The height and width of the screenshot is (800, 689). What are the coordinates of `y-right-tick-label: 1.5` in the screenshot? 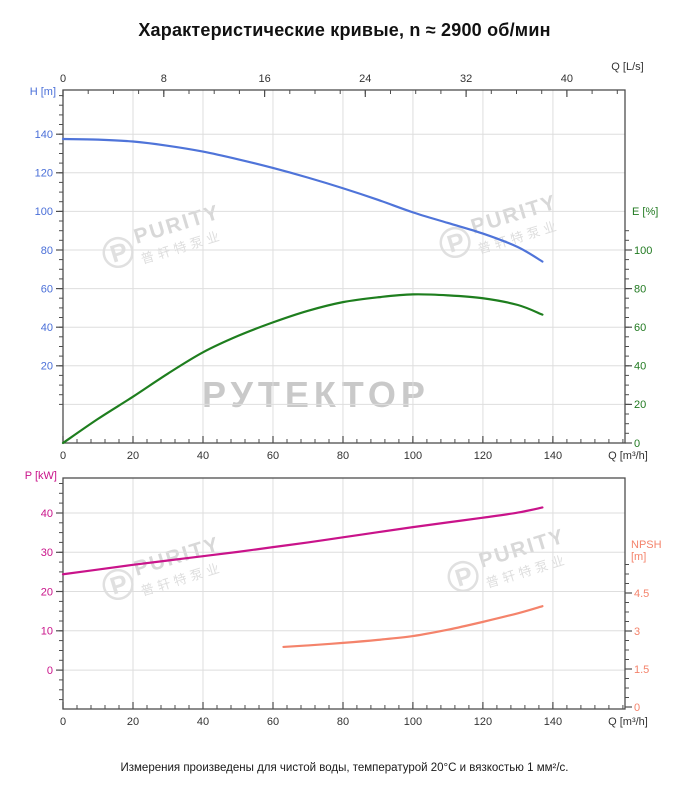 It's located at (641, 670).